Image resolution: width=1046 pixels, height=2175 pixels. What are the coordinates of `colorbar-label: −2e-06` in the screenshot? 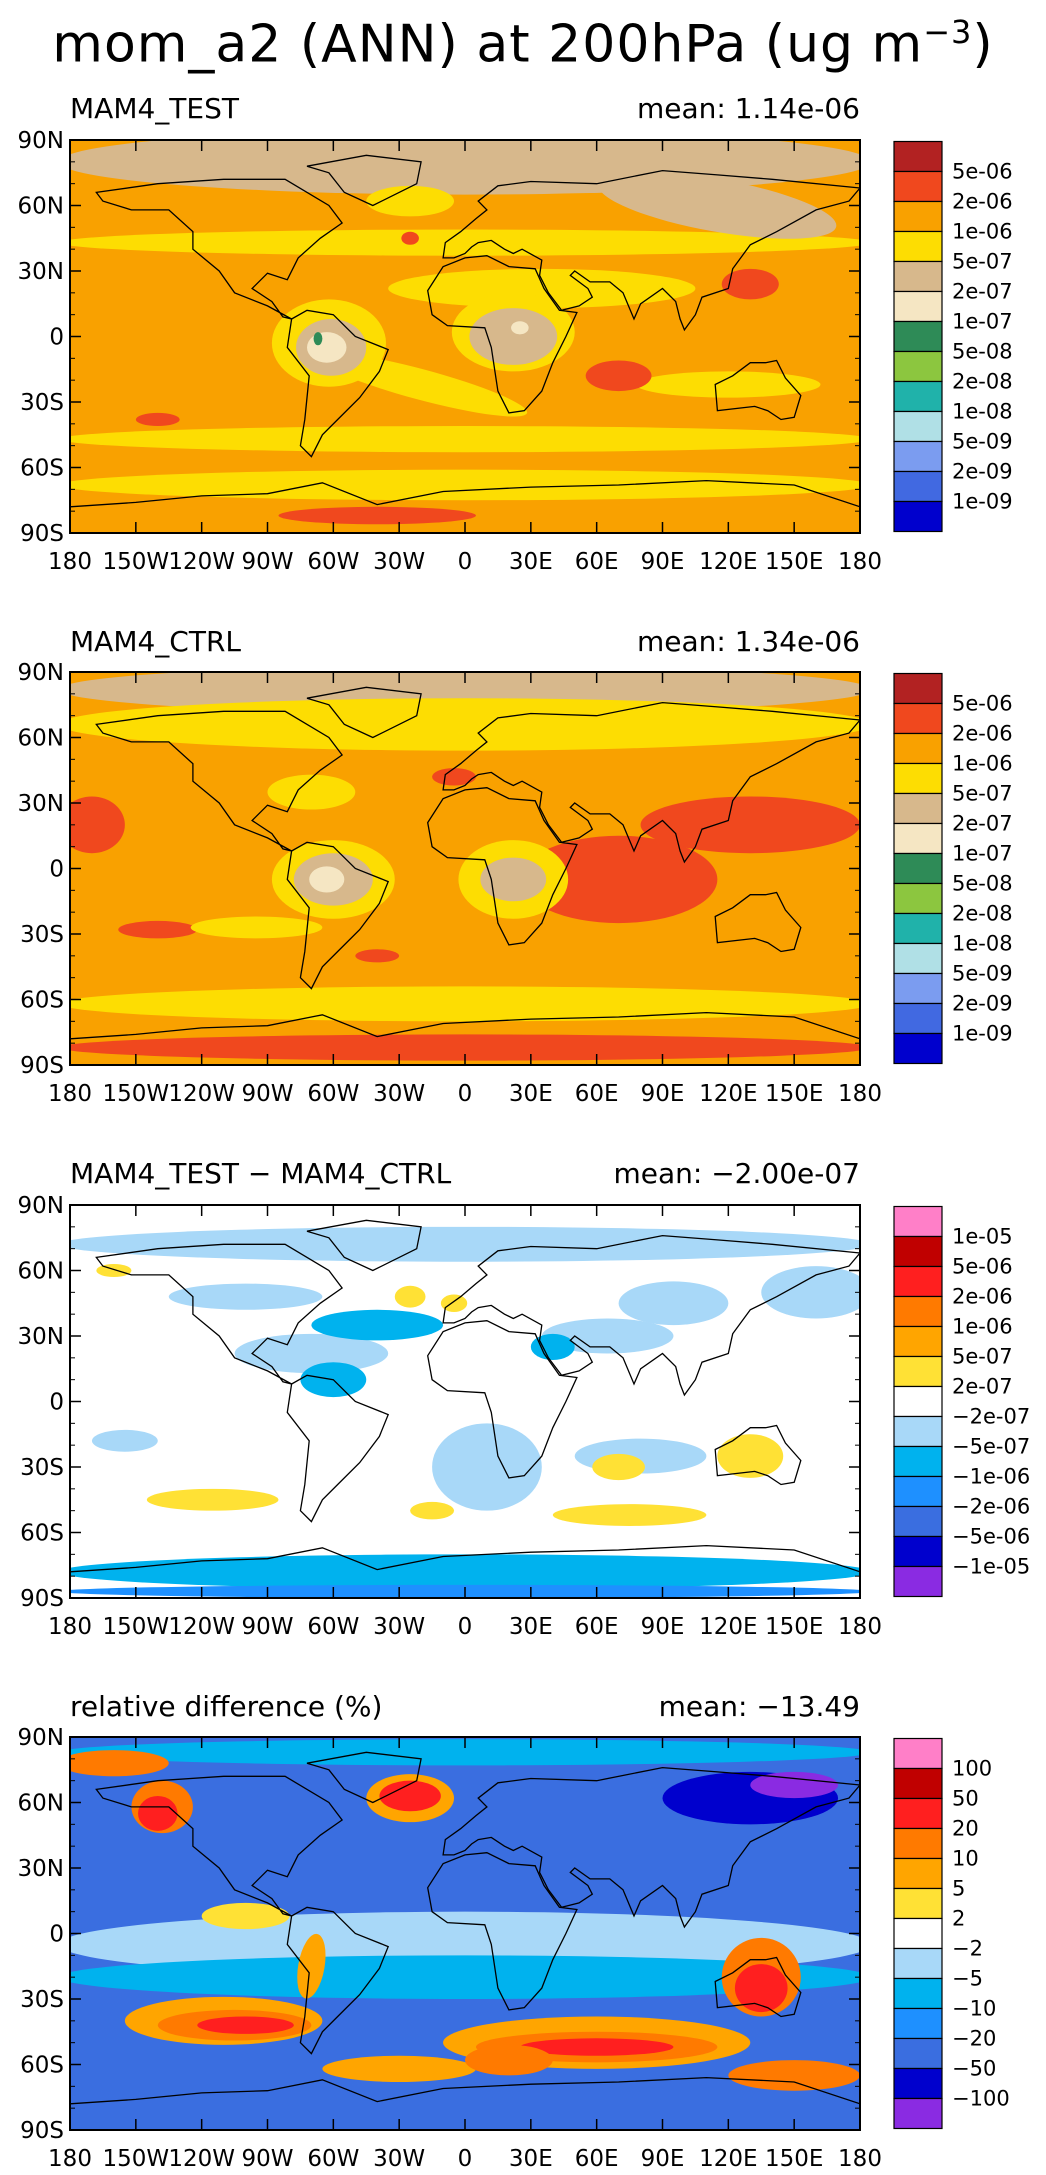 It's located at (991, 1507).